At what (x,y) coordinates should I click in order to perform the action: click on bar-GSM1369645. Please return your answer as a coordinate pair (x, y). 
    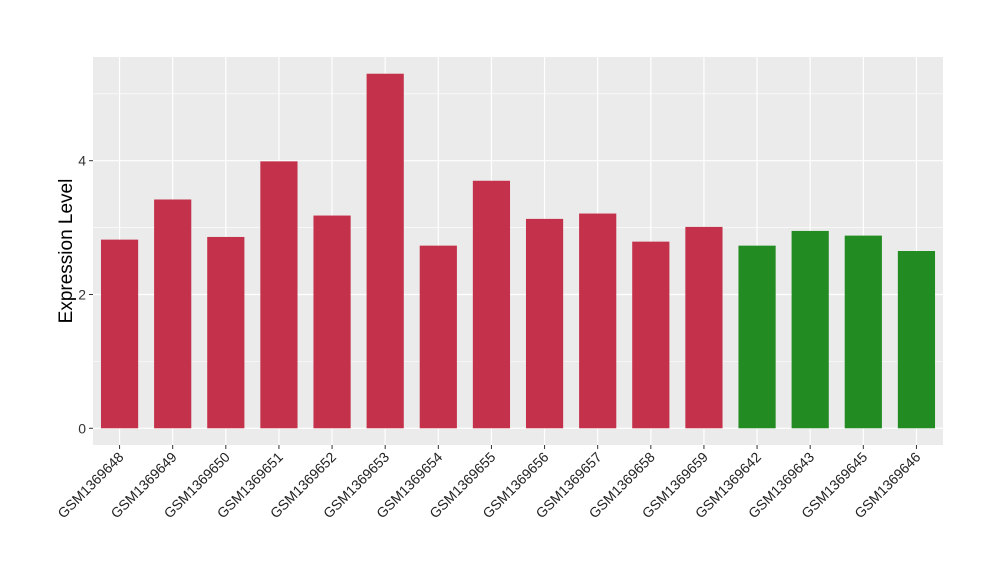
    Looking at the image, I should click on (863, 332).